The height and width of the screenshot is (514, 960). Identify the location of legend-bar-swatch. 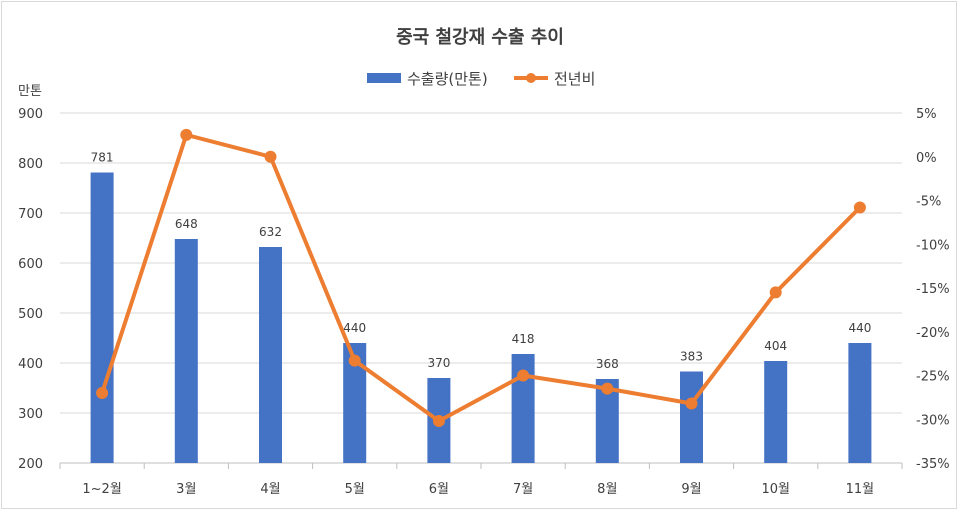
(384, 78).